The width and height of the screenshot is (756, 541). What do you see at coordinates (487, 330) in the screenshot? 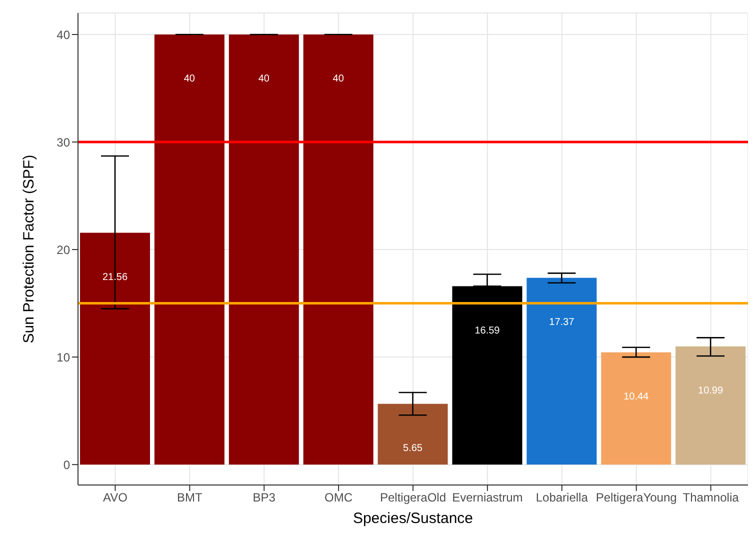
I see `data-label: 16.59` at bounding box center [487, 330].